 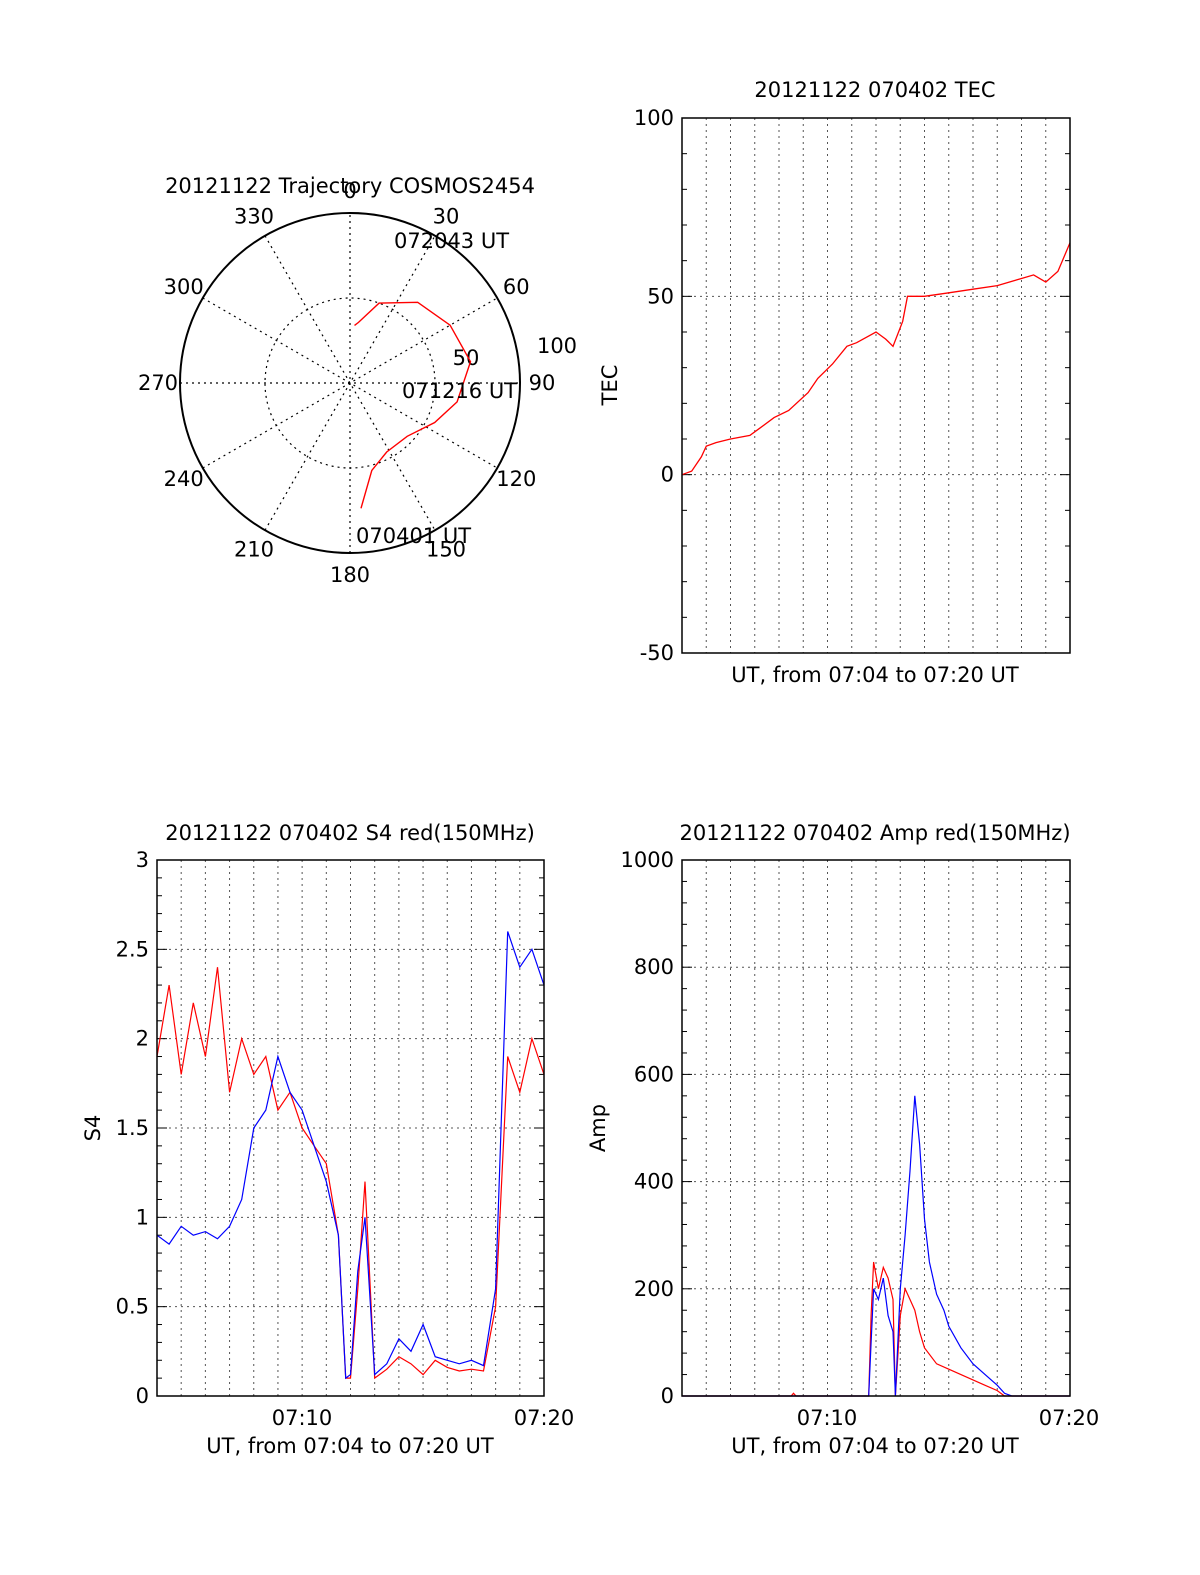 I want to click on y-tick-label: -50, so click(x=657, y=653).